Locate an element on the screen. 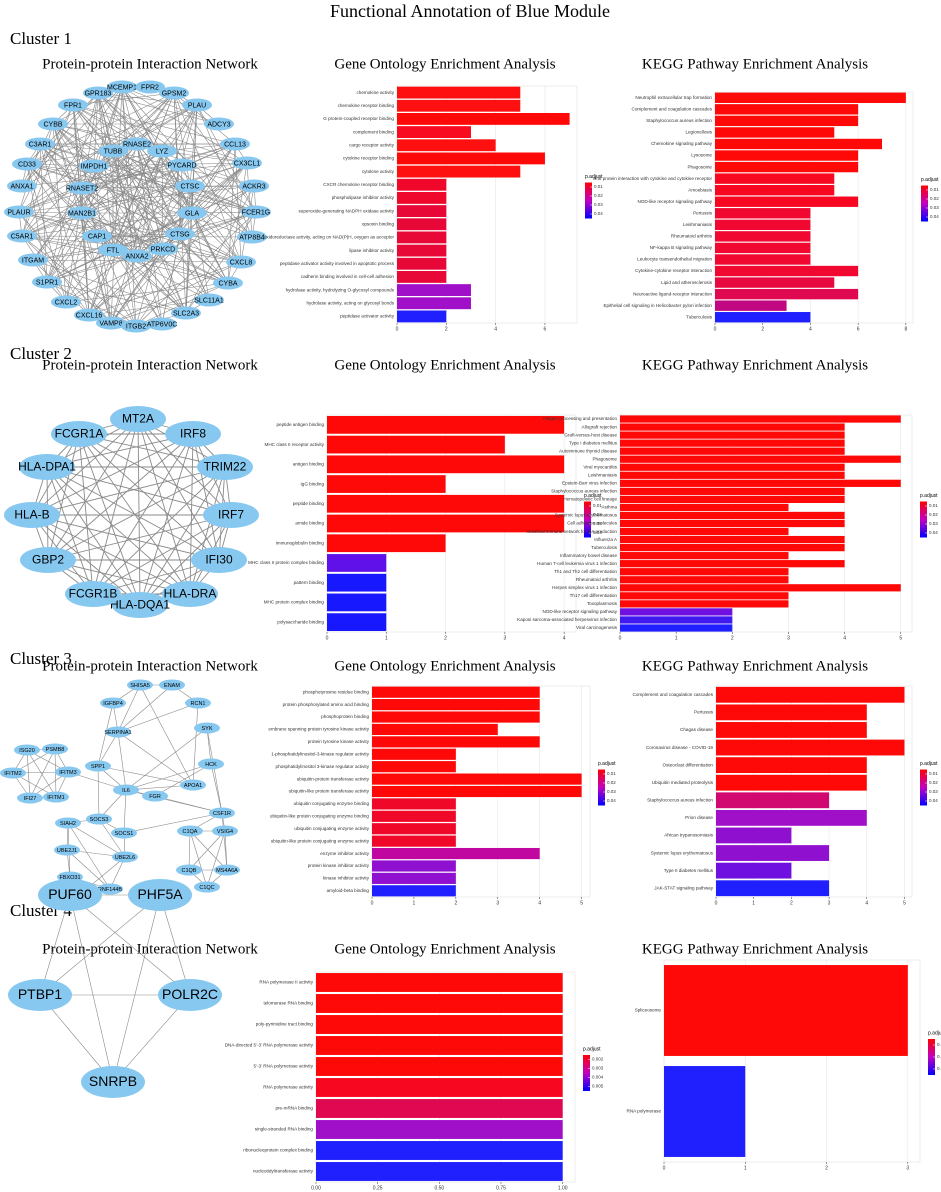 This screenshot has height=1192, width=941. y-tick-label: chemokine receptor binding is located at coordinates (366, 105).